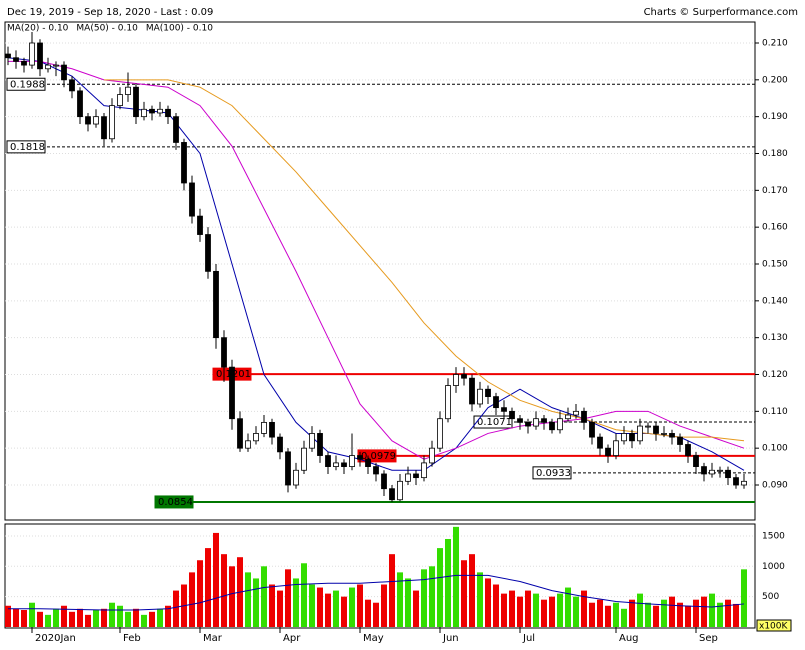 The image size is (805, 650). I want to click on x-tick-label: Aug, so click(629, 638).